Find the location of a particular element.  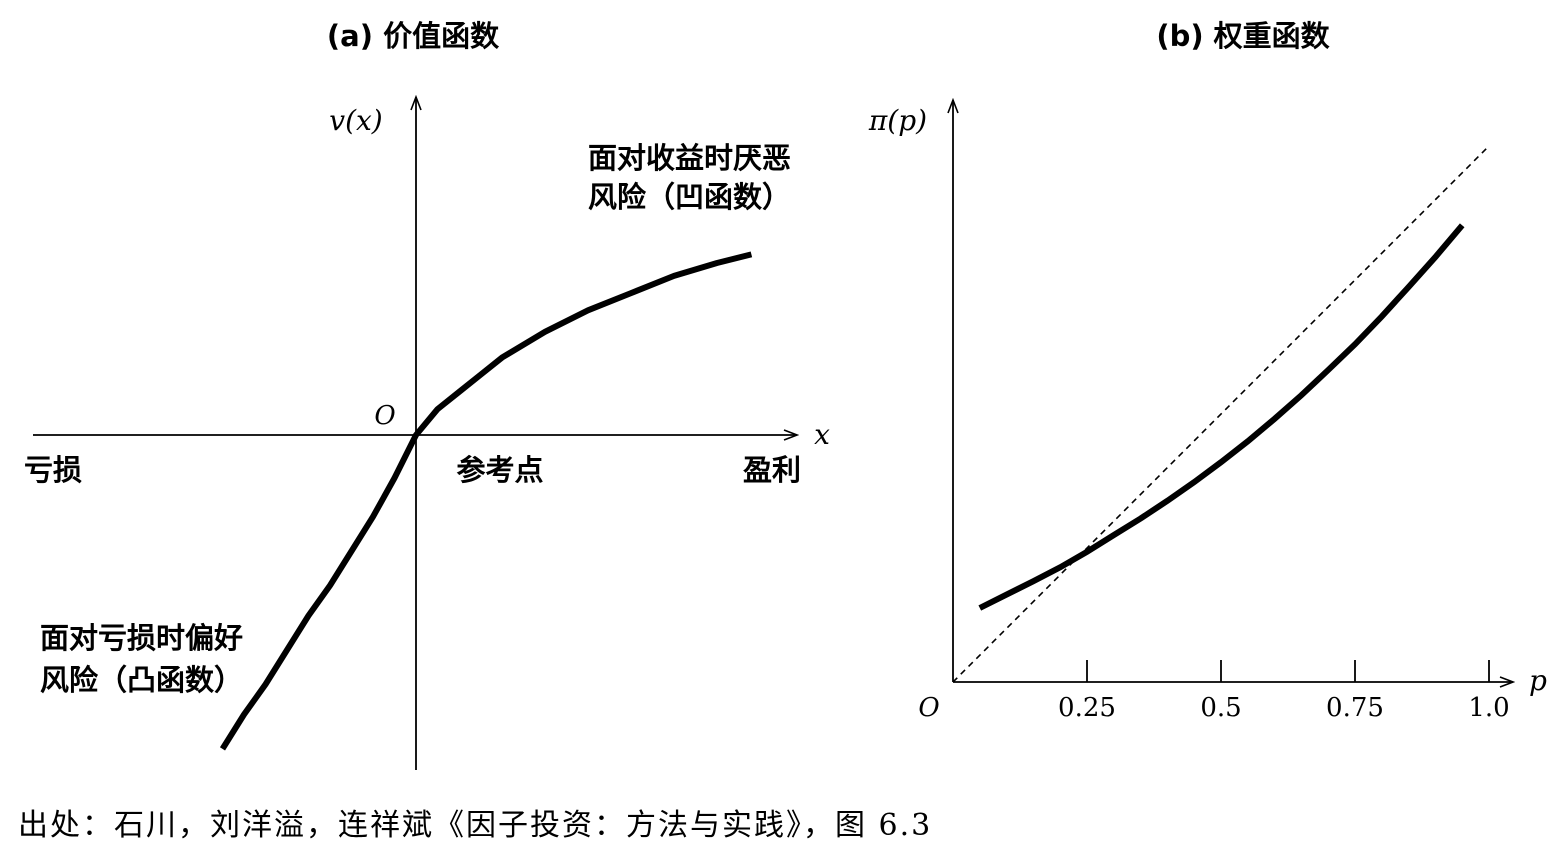

panel-b-title: (b) 权重函数 is located at coordinates (1243, 36).